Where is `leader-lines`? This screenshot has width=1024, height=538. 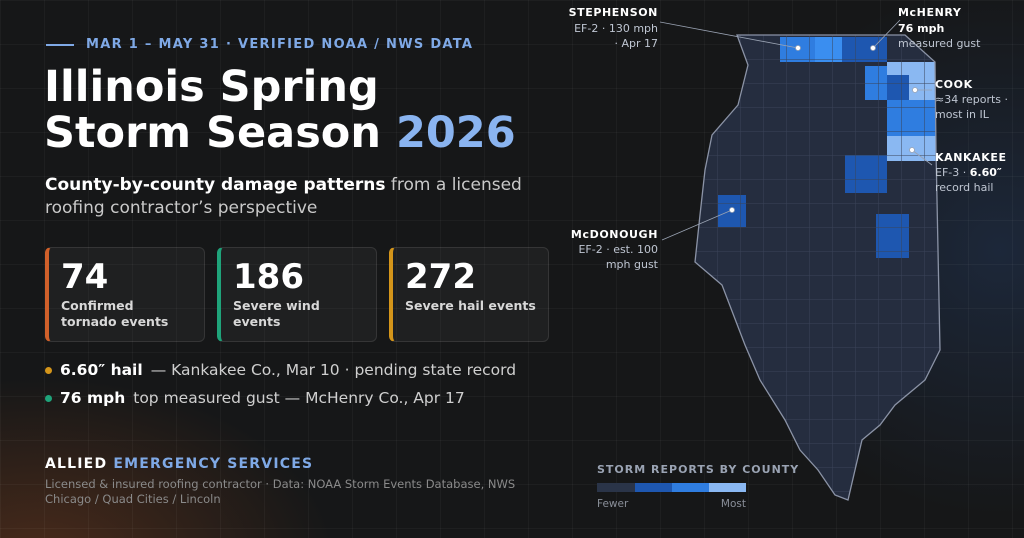 leader-lines is located at coordinates (796, 130).